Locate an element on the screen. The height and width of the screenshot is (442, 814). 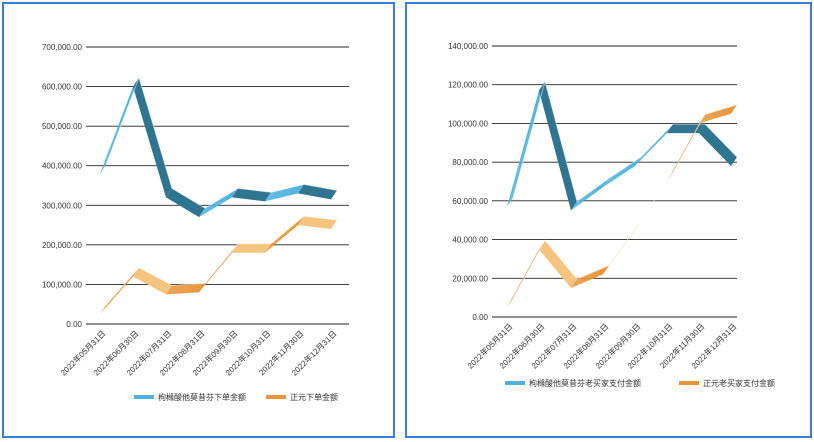
y-tick-label: 300,000.00 is located at coordinates (62, 205).